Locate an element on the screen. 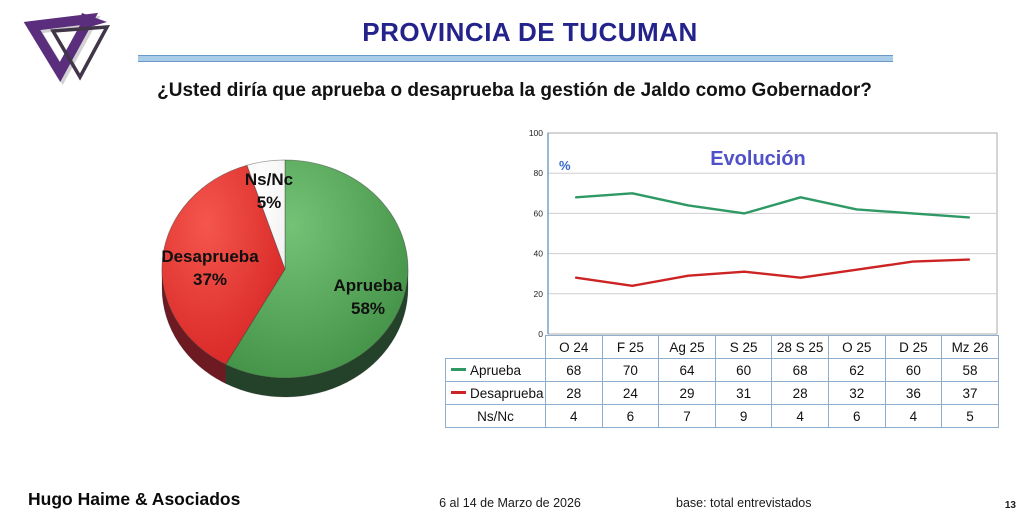 This screenshot has height=523, width=1024. pie-slice-aprueba is located at coordinates (317, 269).